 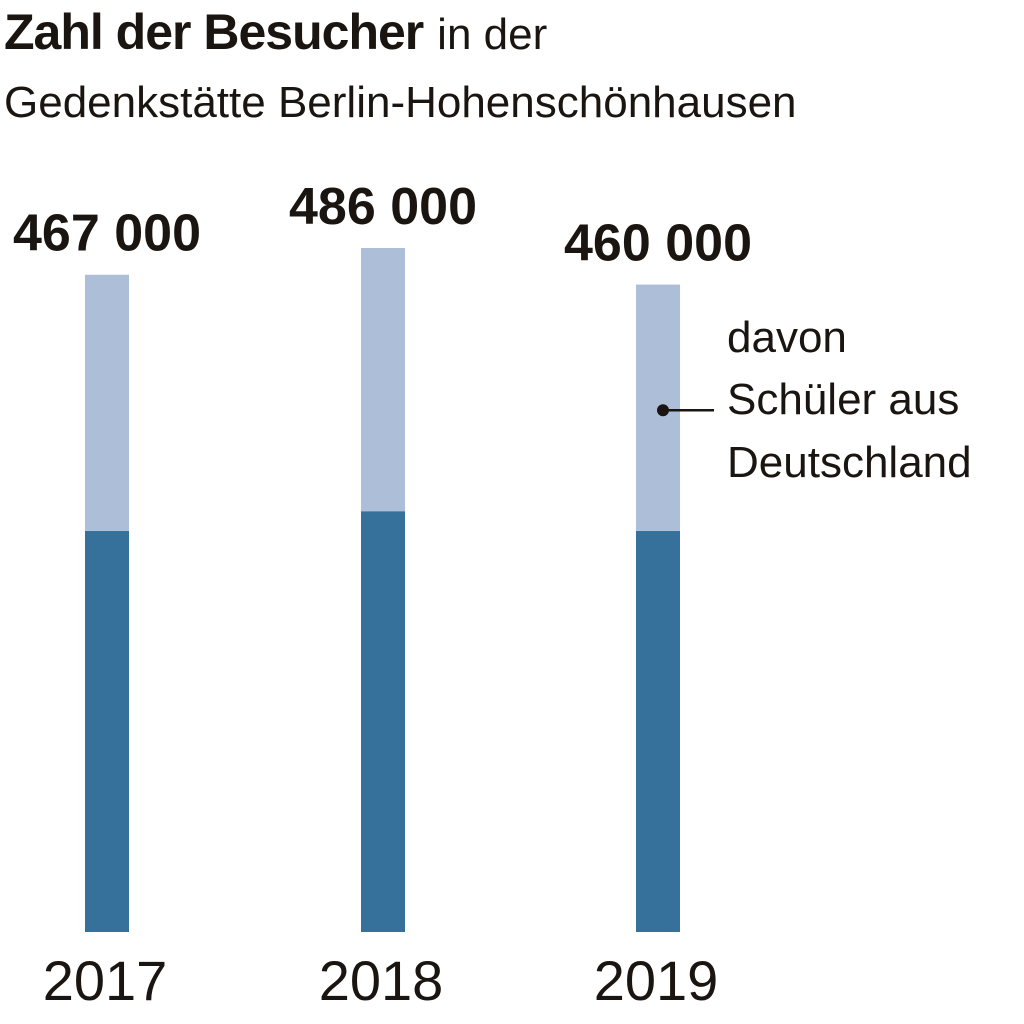 What do you see at coordinates (492, 34) in the screenshot?
I see `chart-title-rest: in der` at bounding box center [492, 34].